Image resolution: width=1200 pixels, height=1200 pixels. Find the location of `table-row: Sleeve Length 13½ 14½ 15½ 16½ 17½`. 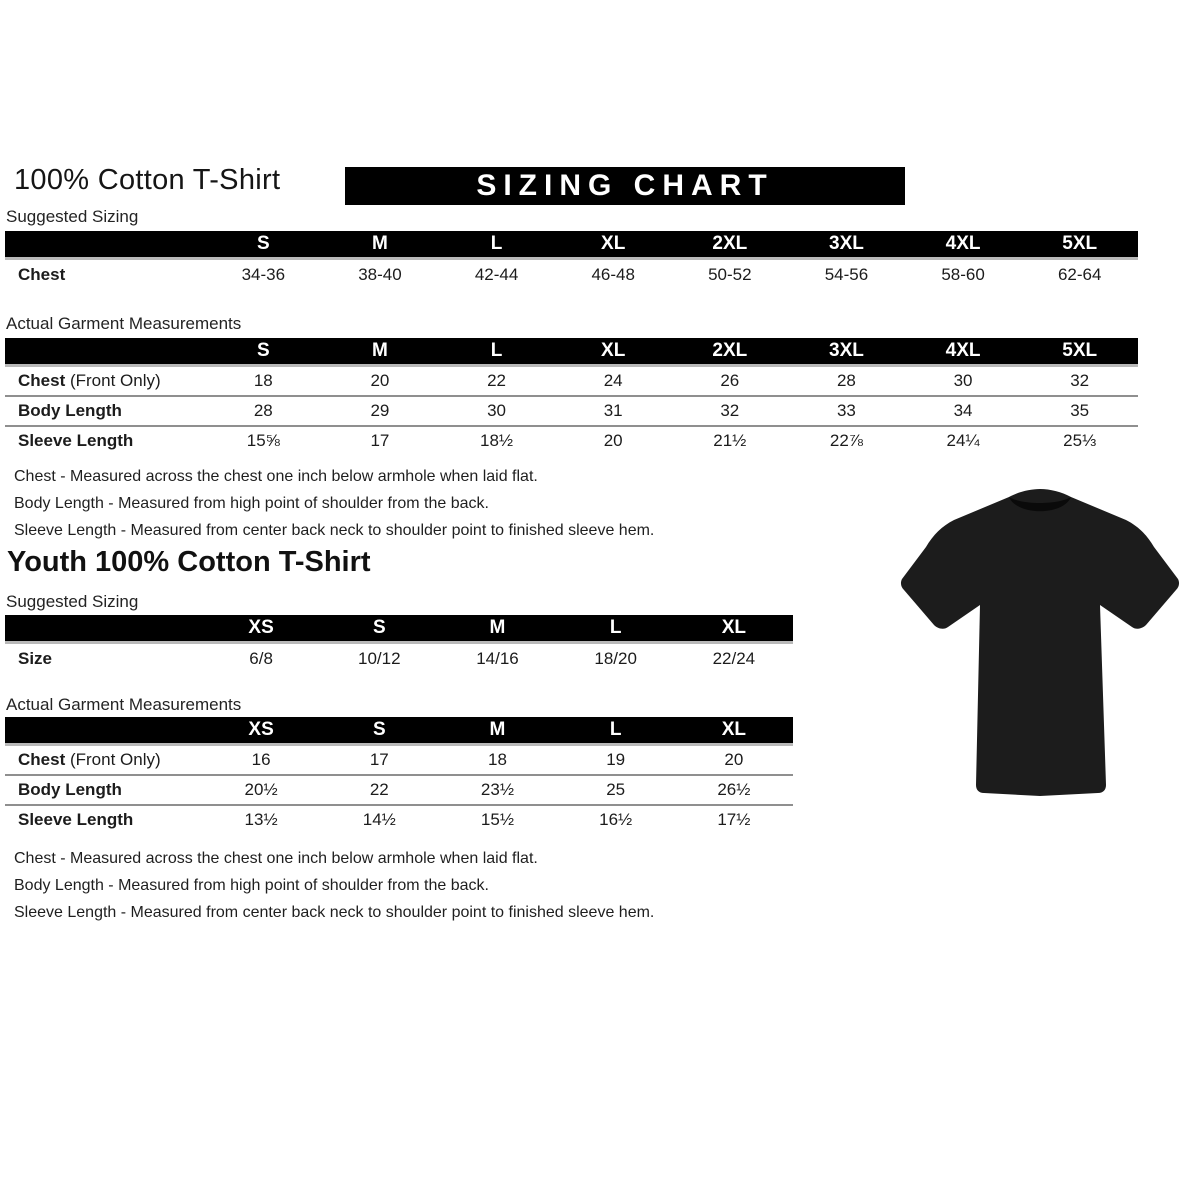

table-row: Sleeve Length 13½ 14½ 15½ 16½ 17½ is located at coordinates (399, 819).